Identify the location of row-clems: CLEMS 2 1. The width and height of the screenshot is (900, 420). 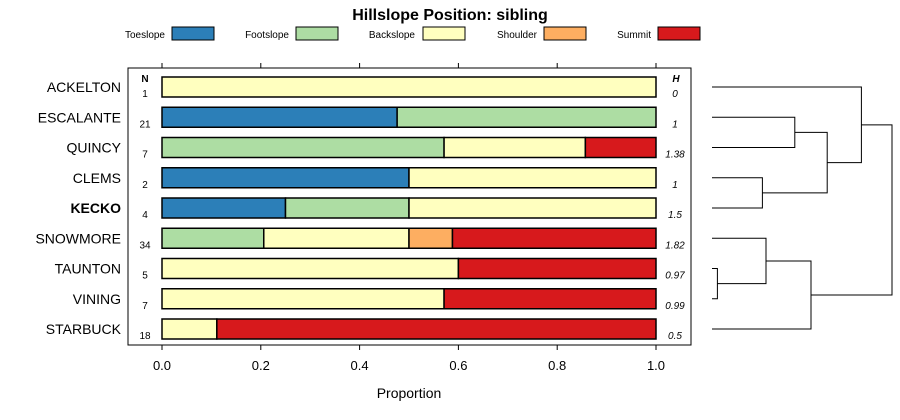
(375, 179).